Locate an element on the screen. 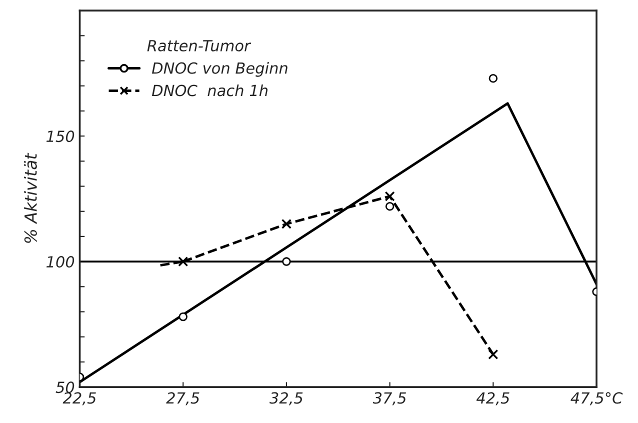 This screenshot has width=638, height=423. x-tick-label: 42,5 is located at coordinates (493, 399).